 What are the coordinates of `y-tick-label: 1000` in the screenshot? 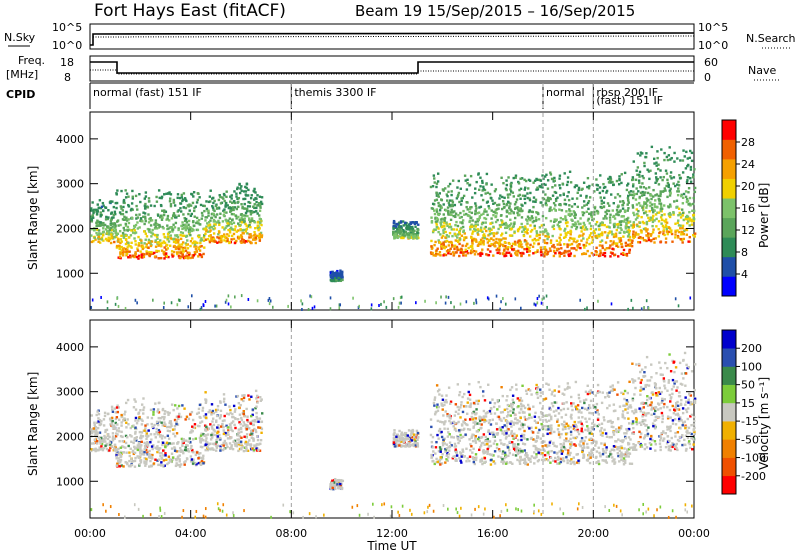 It's located at (70, 273).